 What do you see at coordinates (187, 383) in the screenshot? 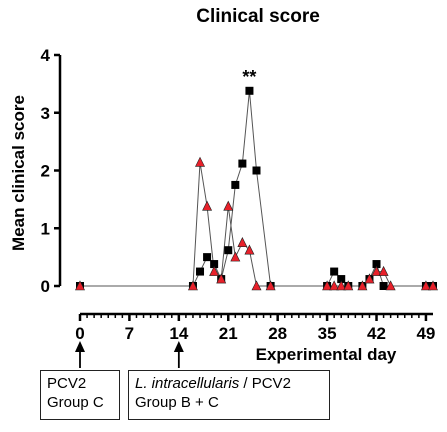
I see `treatment-box-li-name: L. intracellularis` at bounding box center [187, 383].